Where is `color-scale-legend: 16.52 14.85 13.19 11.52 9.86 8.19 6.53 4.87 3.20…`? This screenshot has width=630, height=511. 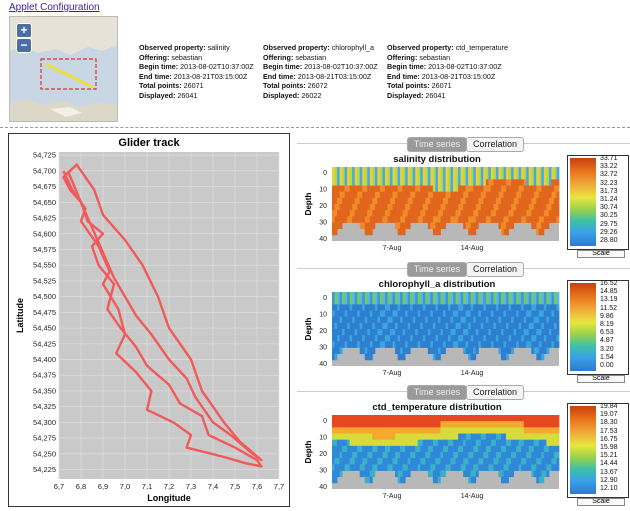 color-scale-legend: 16.52 14.85 13.19 11.52 9.86 8.19 6.53 4.87 3.20… is located at coordinates (598, 327).